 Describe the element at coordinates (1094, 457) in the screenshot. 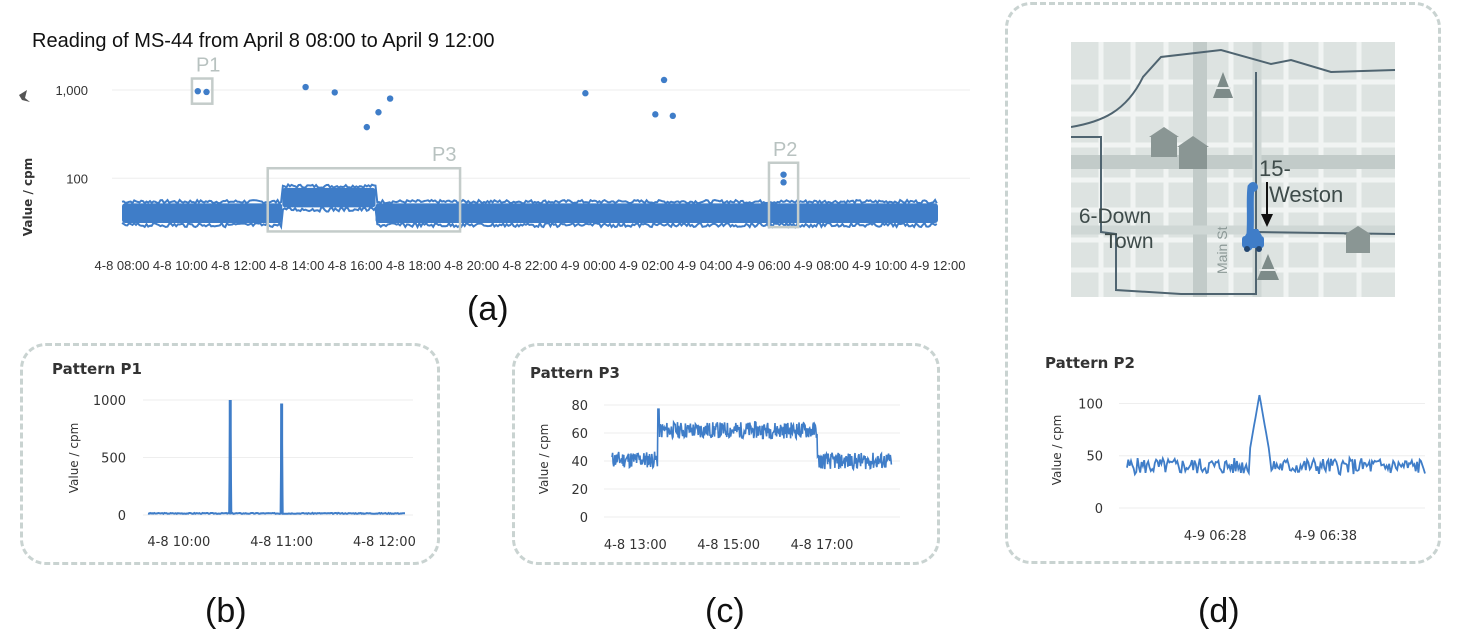

I see `y-tick-label: 50` at that location.